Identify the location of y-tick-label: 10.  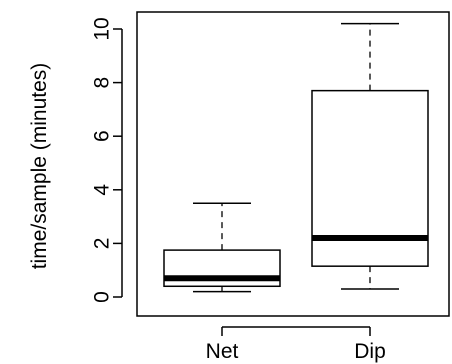
(101, 28).